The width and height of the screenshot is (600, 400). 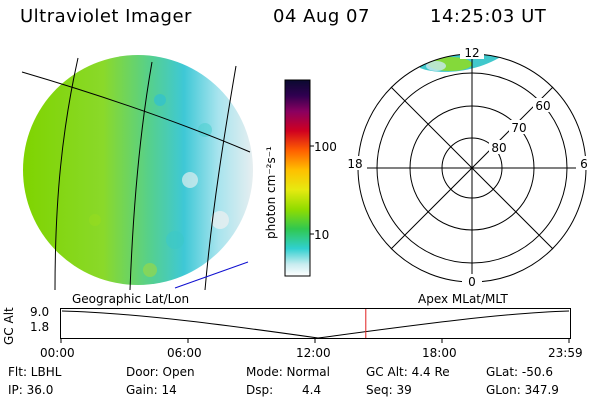 I want to click on glat-info: GLat: -50.6, so click(x=519, y=372).